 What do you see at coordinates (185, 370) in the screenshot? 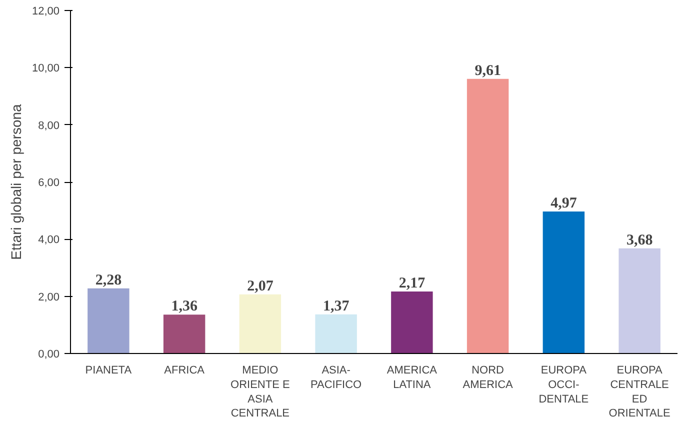
I see `x-tick-label: AFRICA` at bounding box center [185, 370].